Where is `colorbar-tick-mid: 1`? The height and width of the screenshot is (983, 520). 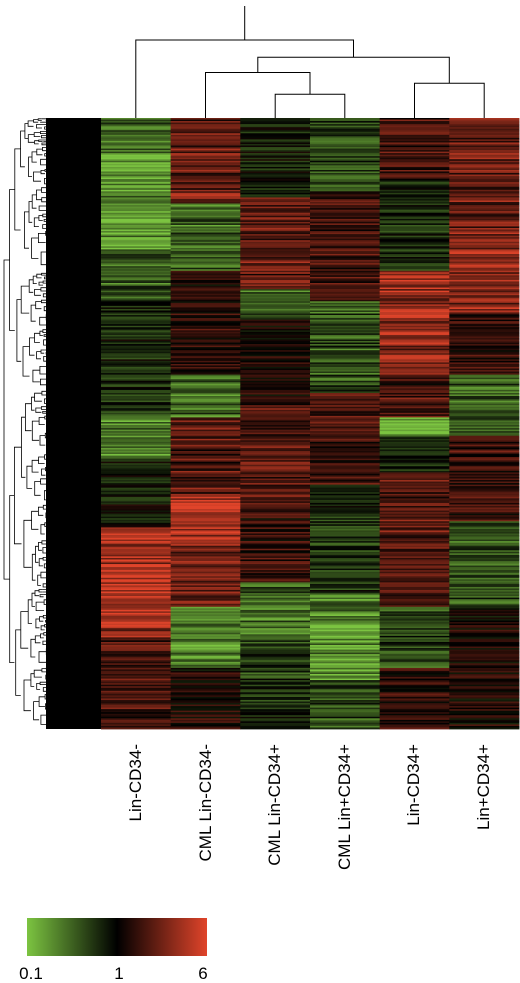 colorbar-tick-mid: 1 is located at coordinates (118, 973).